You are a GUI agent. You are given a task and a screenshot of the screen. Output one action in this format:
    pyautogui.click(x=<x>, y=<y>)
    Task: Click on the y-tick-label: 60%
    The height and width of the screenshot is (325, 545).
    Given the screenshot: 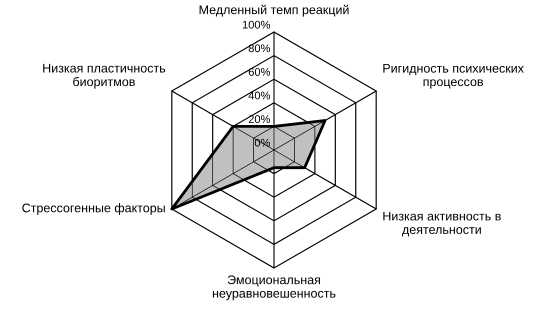 What is the action you would take?
    pyautogui.click(x=259, y=72)
    